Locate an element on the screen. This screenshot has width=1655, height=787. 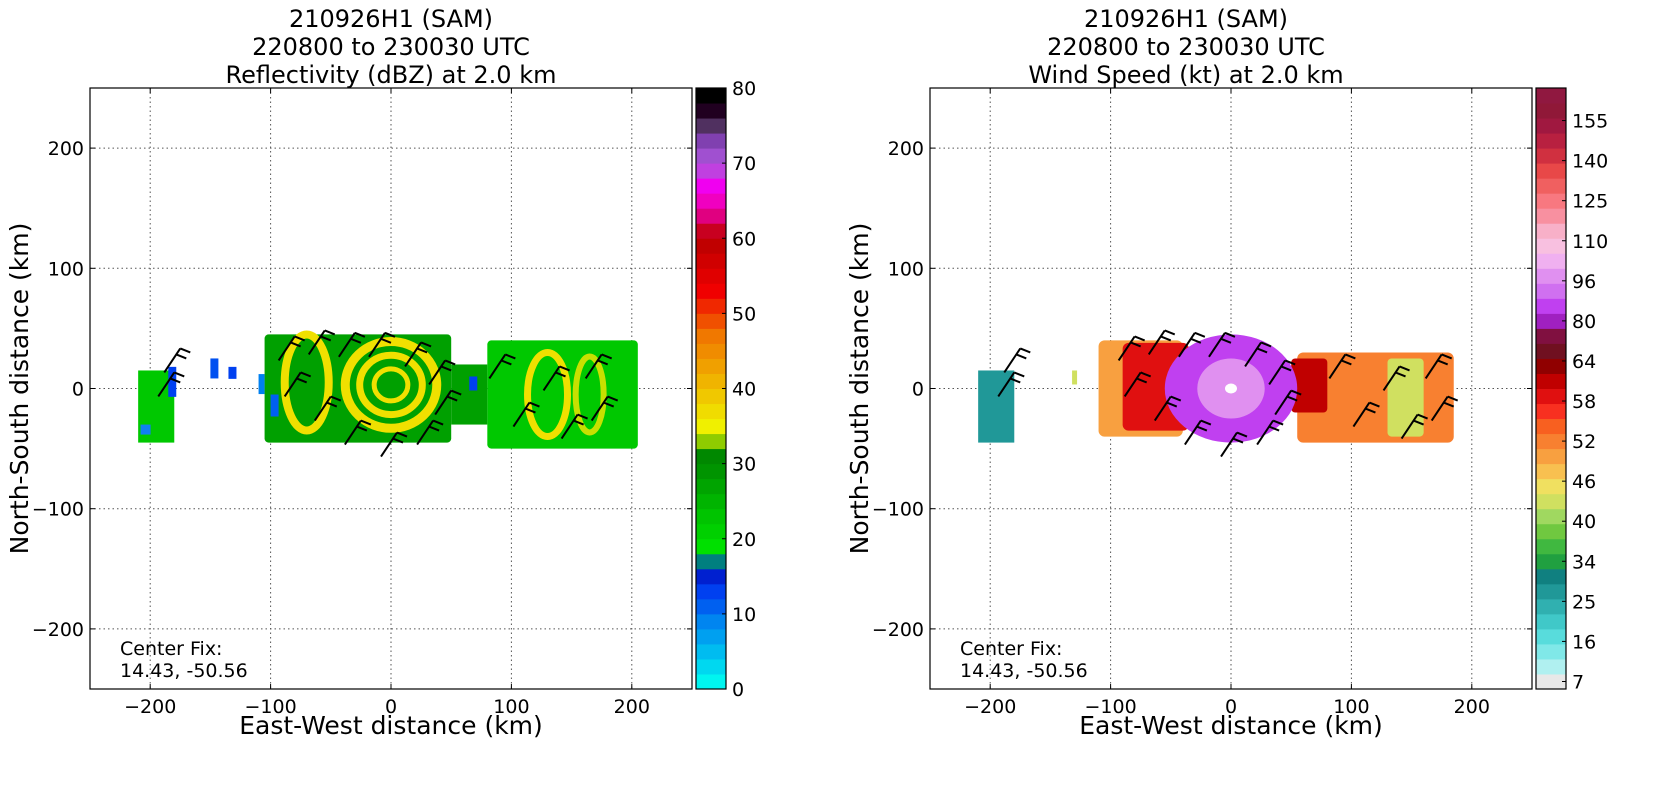
x-tick-label: 0 is located at coordinates (1231, 707).